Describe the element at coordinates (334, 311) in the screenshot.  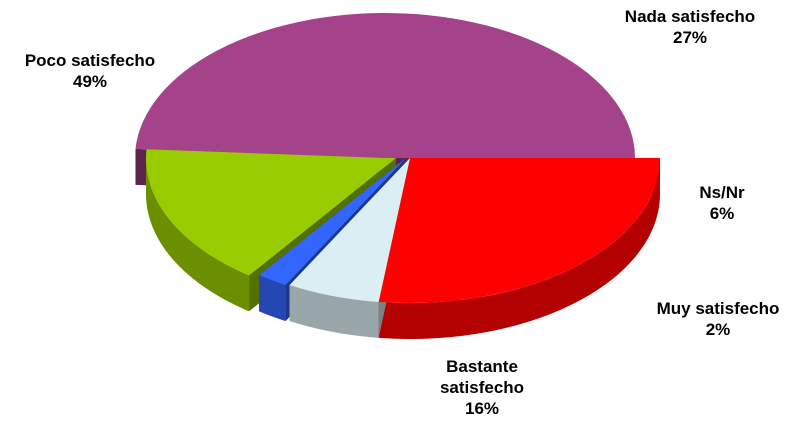
I see `slice-ns-nr-side` at that location.